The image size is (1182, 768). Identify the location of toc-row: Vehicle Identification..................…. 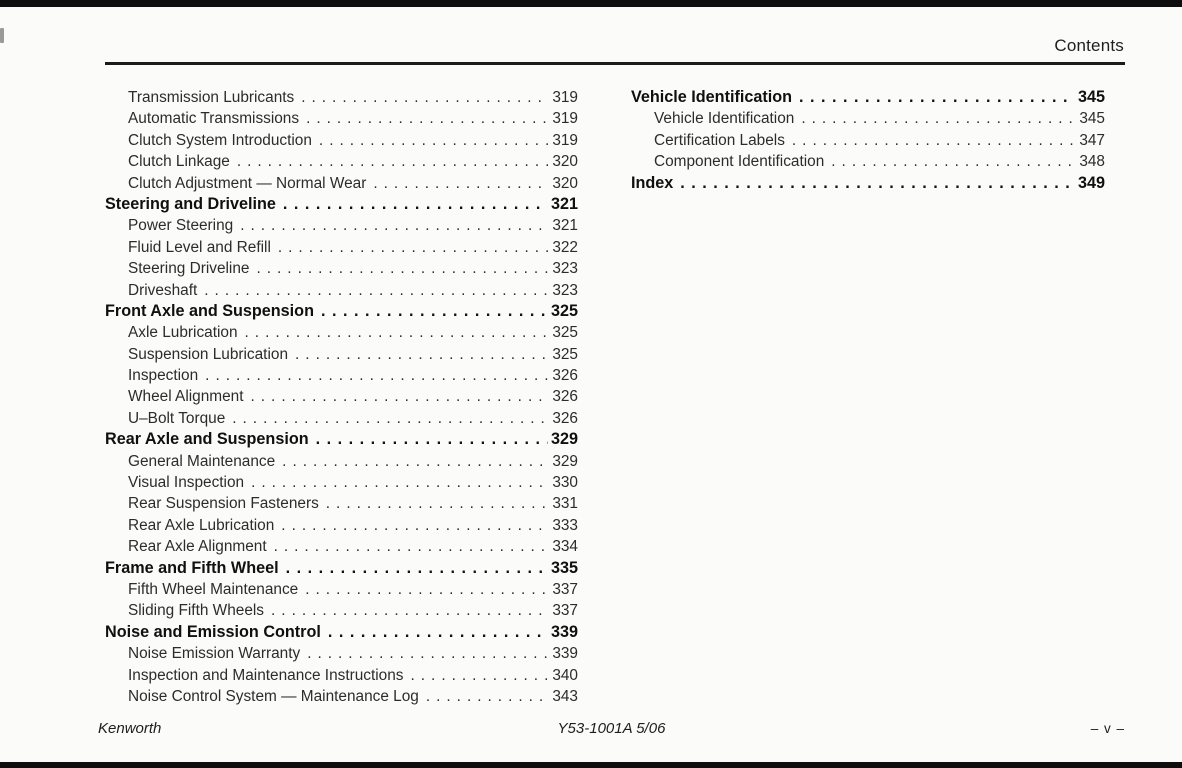
(868, 97).